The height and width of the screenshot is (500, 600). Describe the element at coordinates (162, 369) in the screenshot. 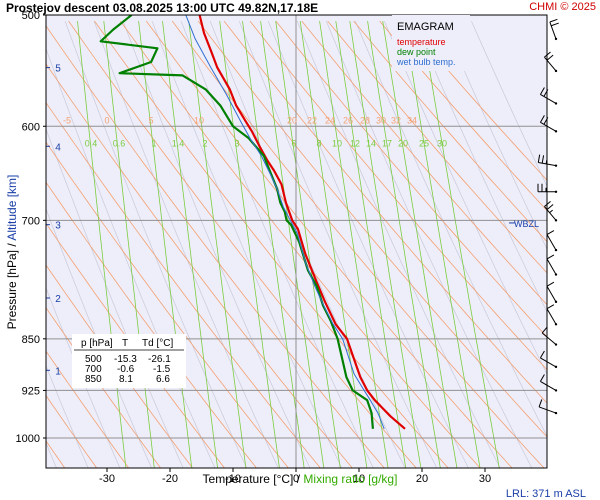

I see `table-cell-td-700: -1.5` at that location.